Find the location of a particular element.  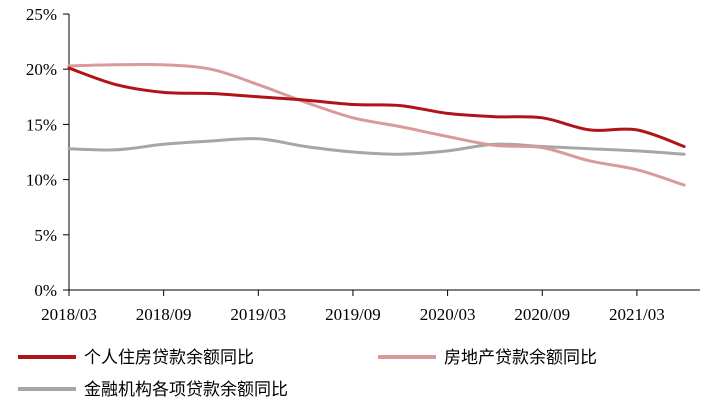

legend-label-1: 个人住房贷款余额同比 is located at coordinates (169, 358).